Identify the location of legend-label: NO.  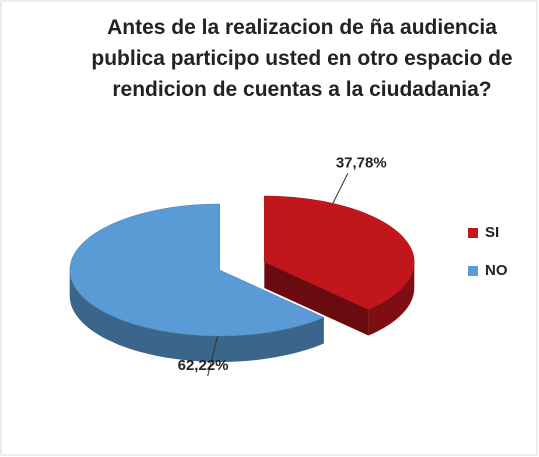
(496, 270).